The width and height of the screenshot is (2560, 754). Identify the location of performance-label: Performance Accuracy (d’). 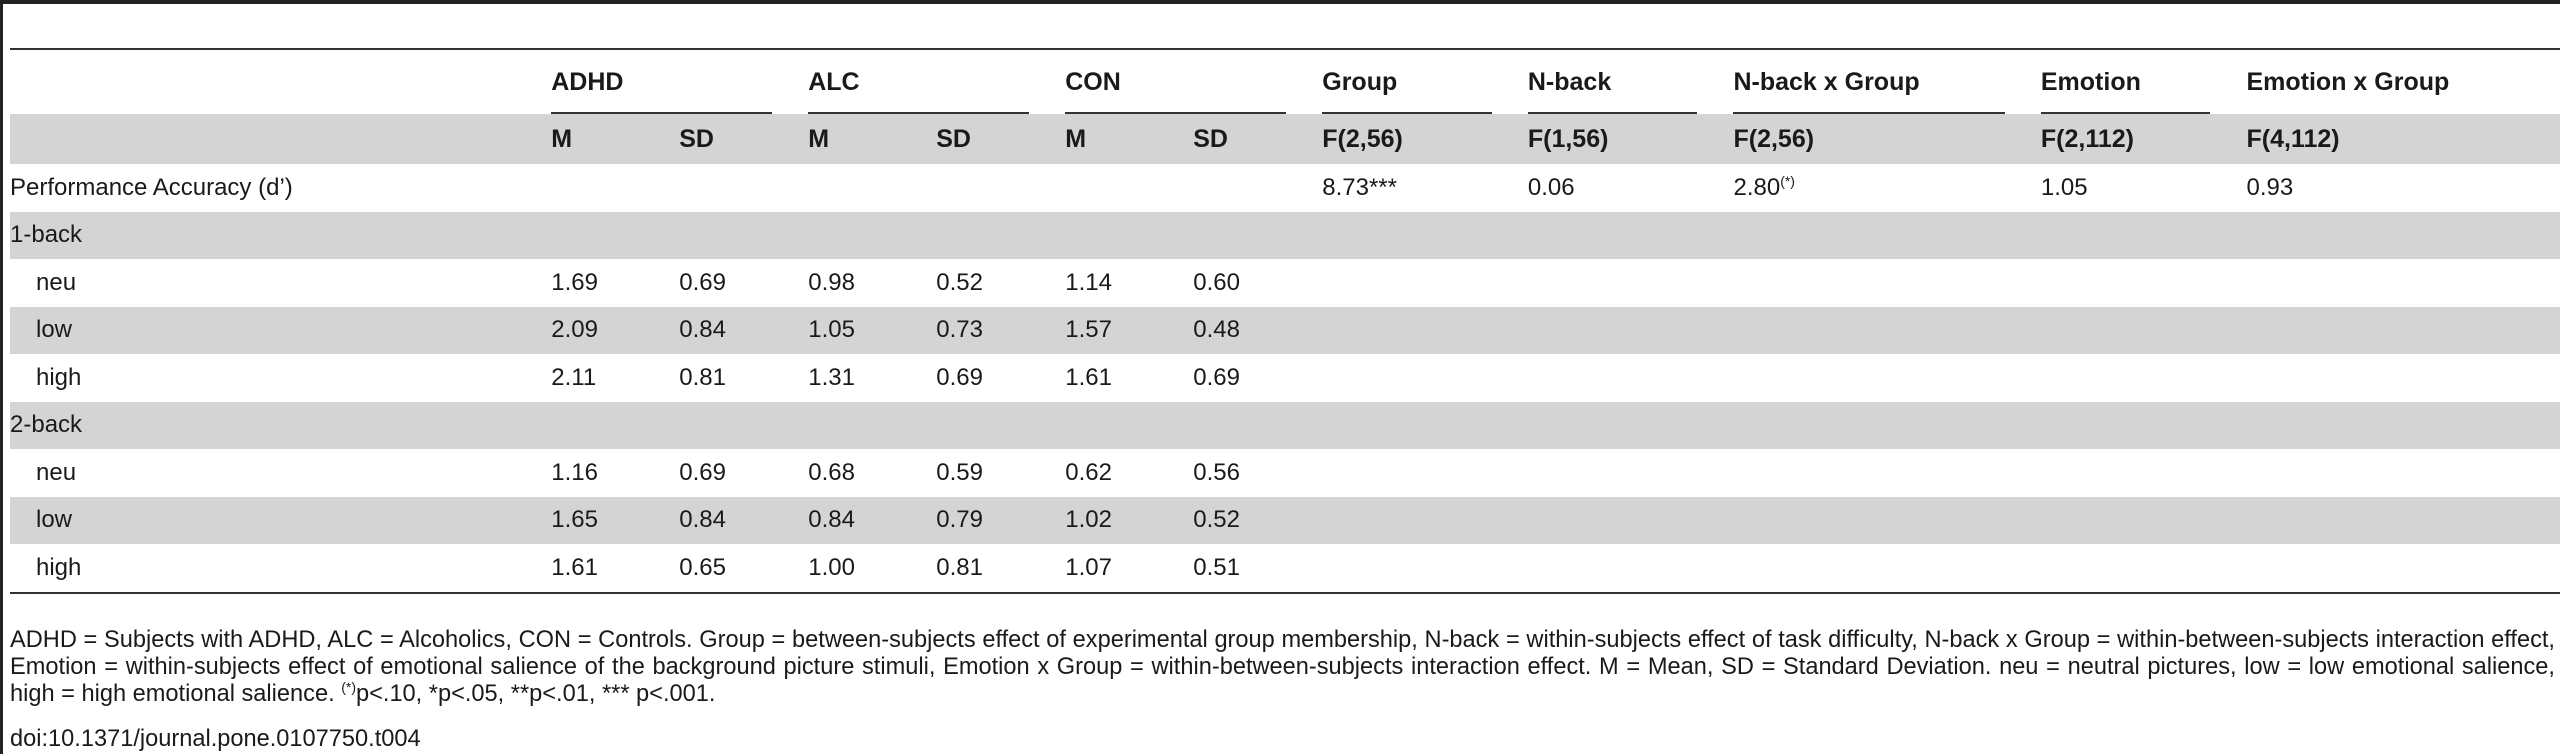
(151, 187).